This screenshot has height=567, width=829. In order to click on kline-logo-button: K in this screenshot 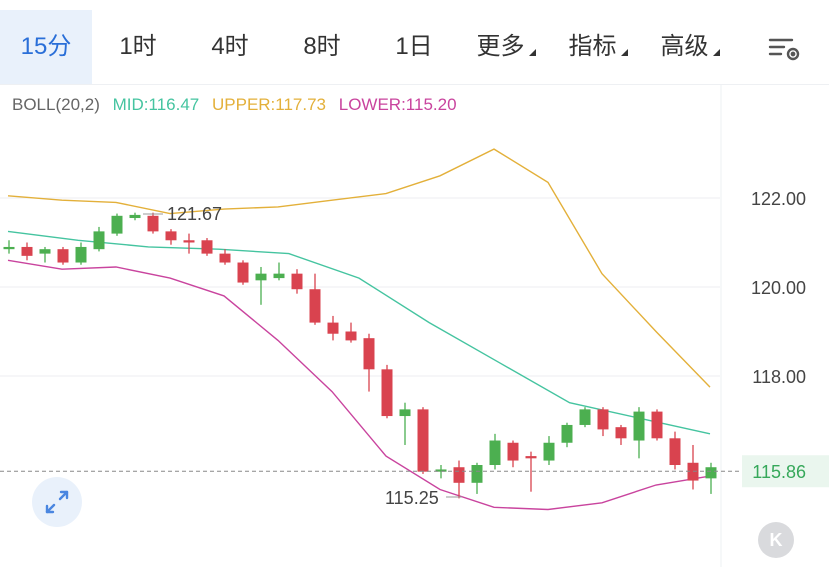, I will do `click(776, 540)`.